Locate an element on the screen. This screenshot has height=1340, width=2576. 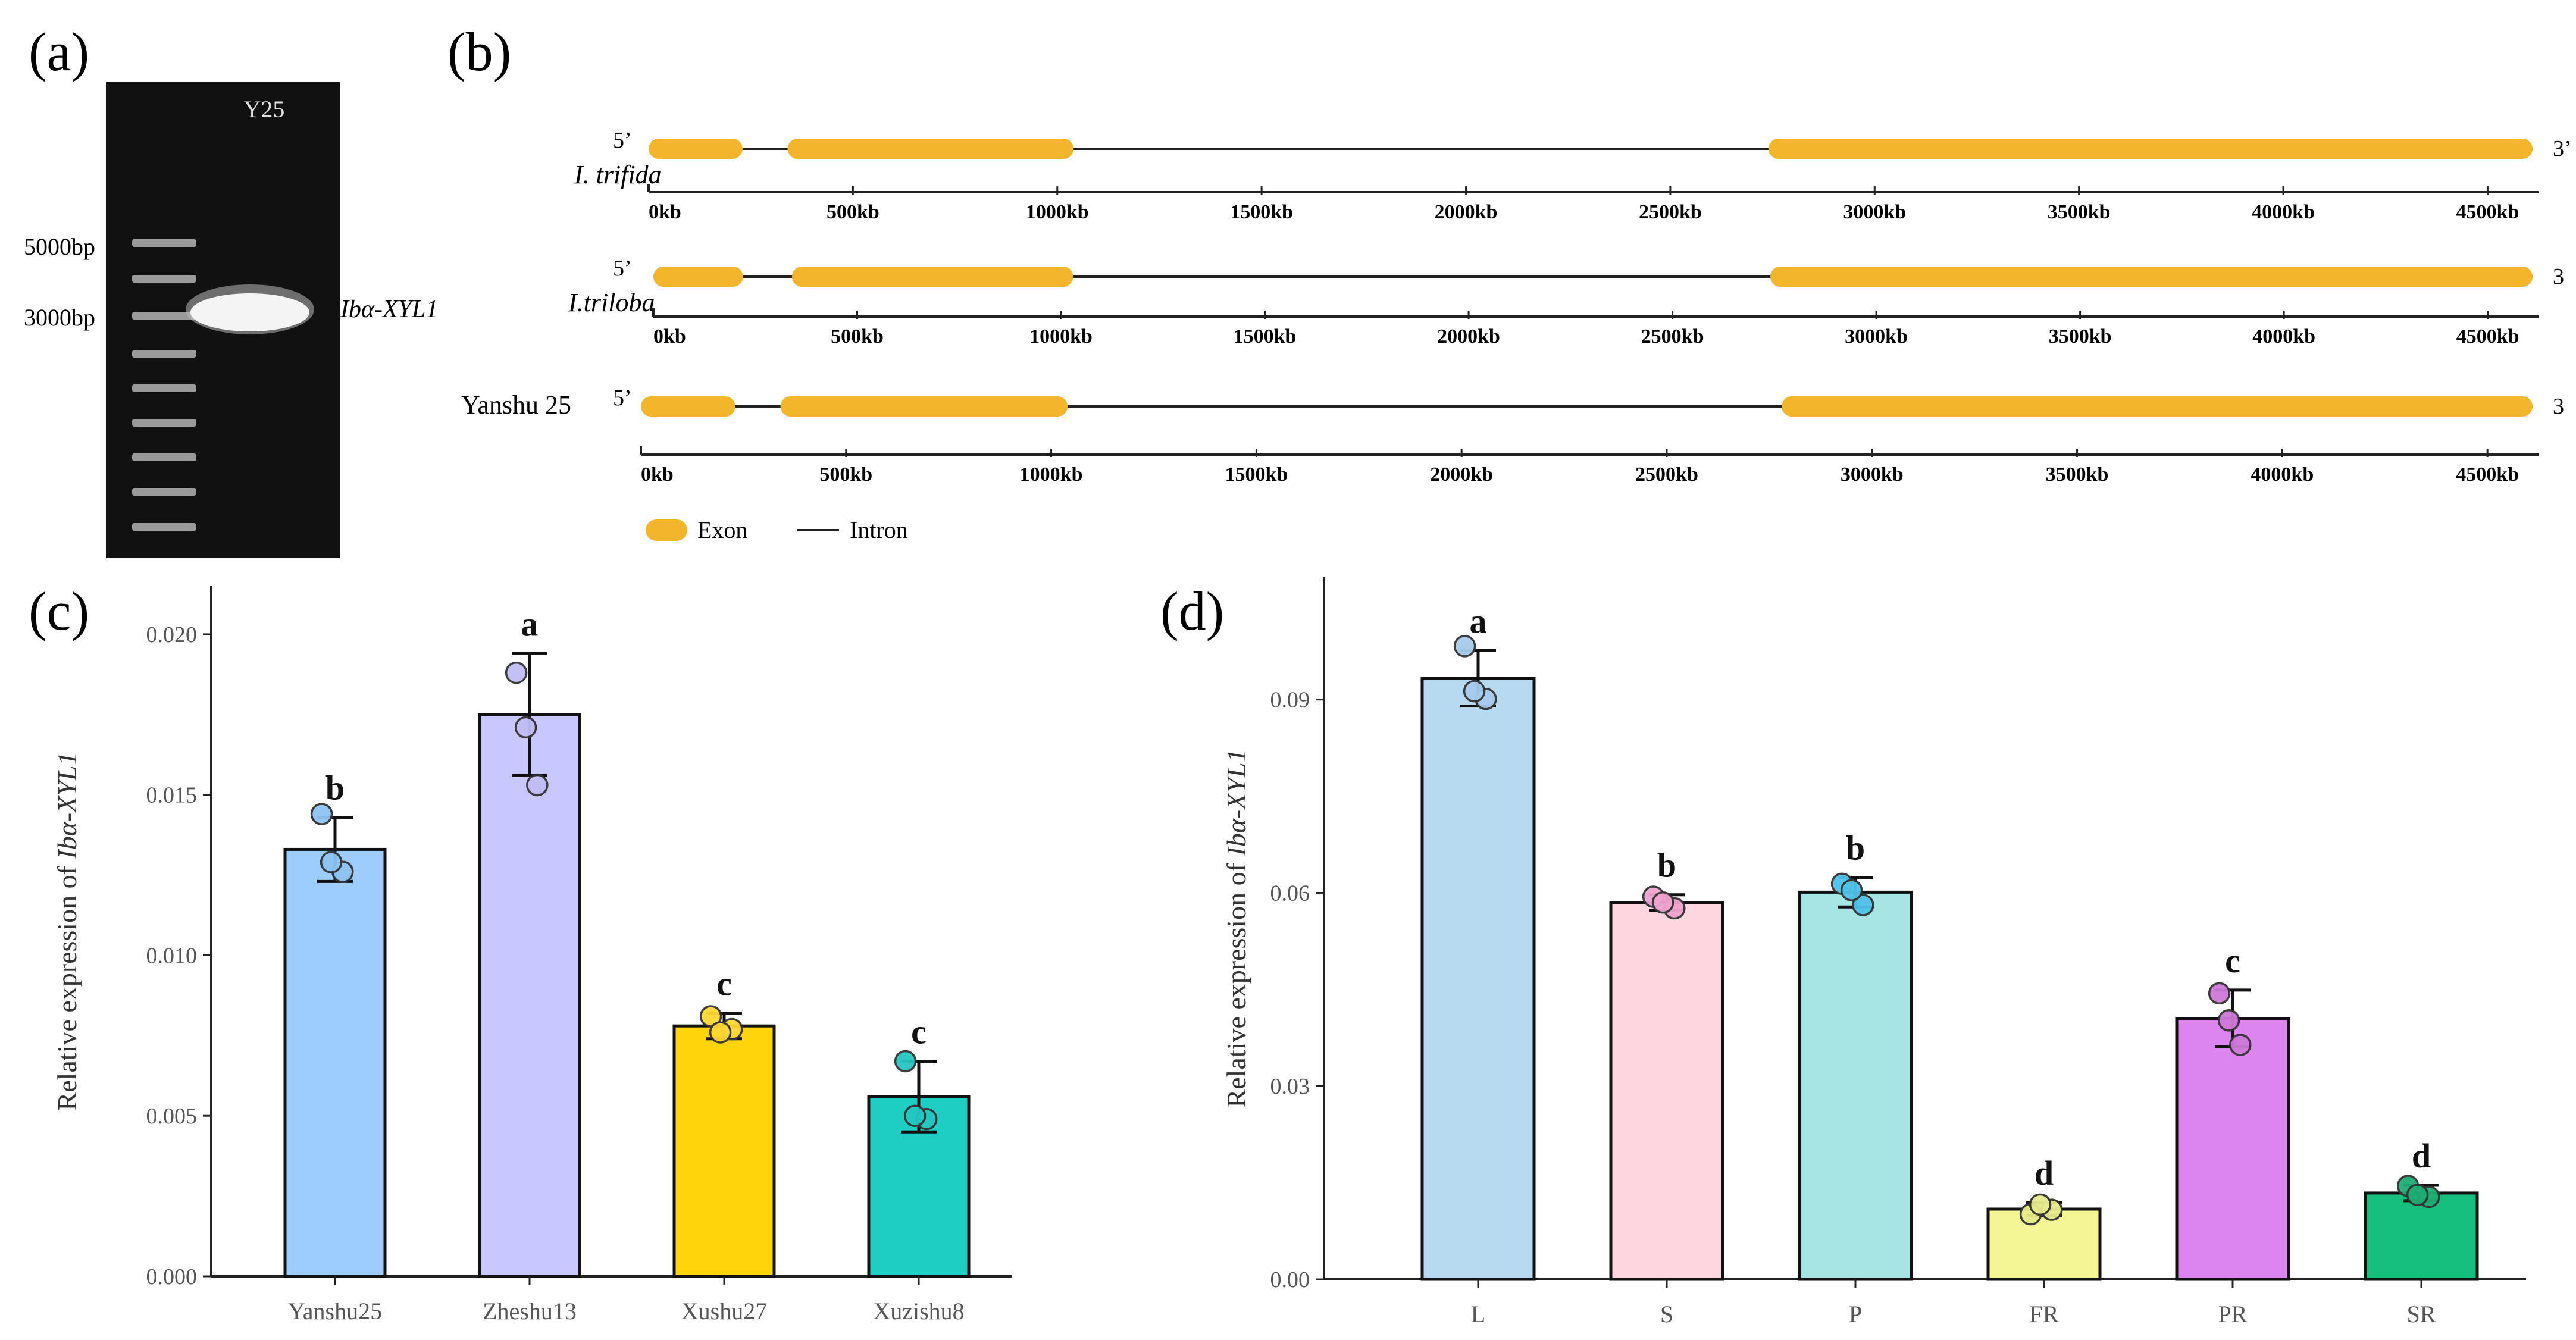
x-tick-label: Yanshu25 is located at coordinates (335, 1311).